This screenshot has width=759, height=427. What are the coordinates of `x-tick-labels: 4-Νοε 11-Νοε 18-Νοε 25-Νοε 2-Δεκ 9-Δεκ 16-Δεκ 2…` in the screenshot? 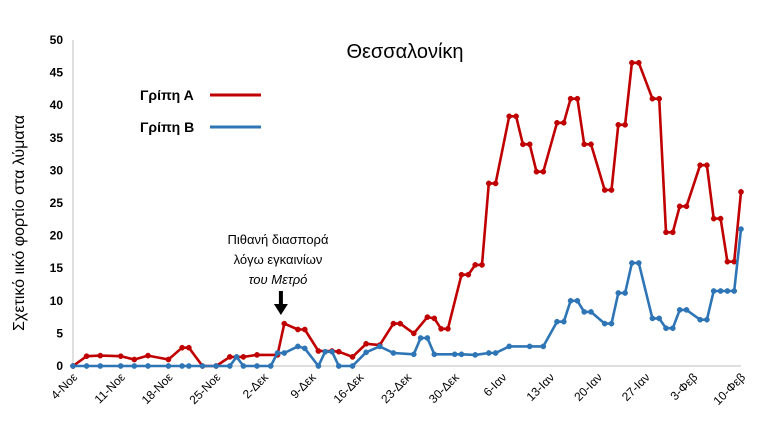 It's located at (398, 389).